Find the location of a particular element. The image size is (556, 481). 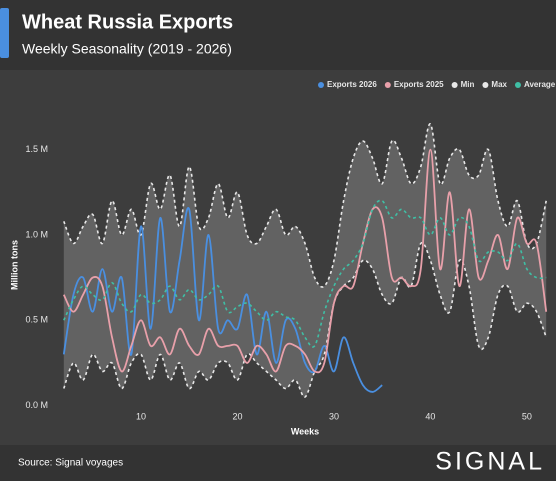

source: Source: Signal voyages is located at coordinates (70, 463).